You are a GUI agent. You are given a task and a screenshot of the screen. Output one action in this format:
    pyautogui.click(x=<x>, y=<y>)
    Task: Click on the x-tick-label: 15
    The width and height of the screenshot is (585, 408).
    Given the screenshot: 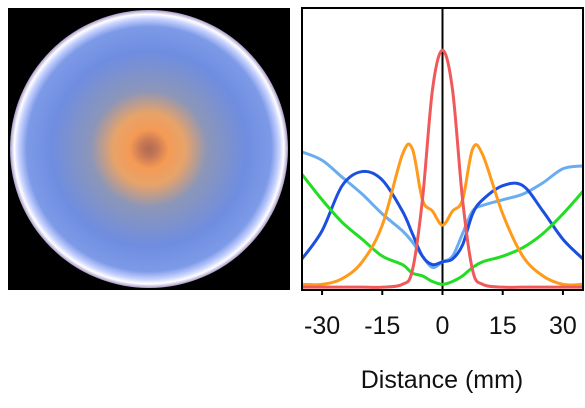 What is the action you would take?
    pyautogui.click(x=503, y=326)
    